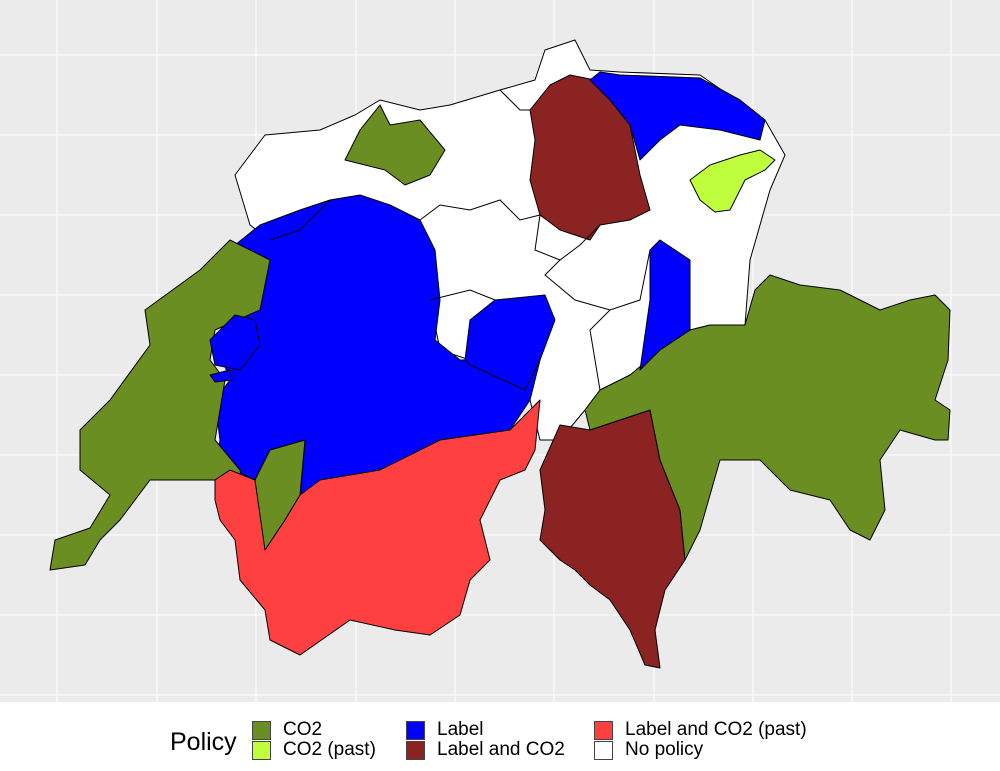  Describe the element at coordinates (648, 749) in the screenshot. I see `legend-item-no-policy: No policy` at that location.